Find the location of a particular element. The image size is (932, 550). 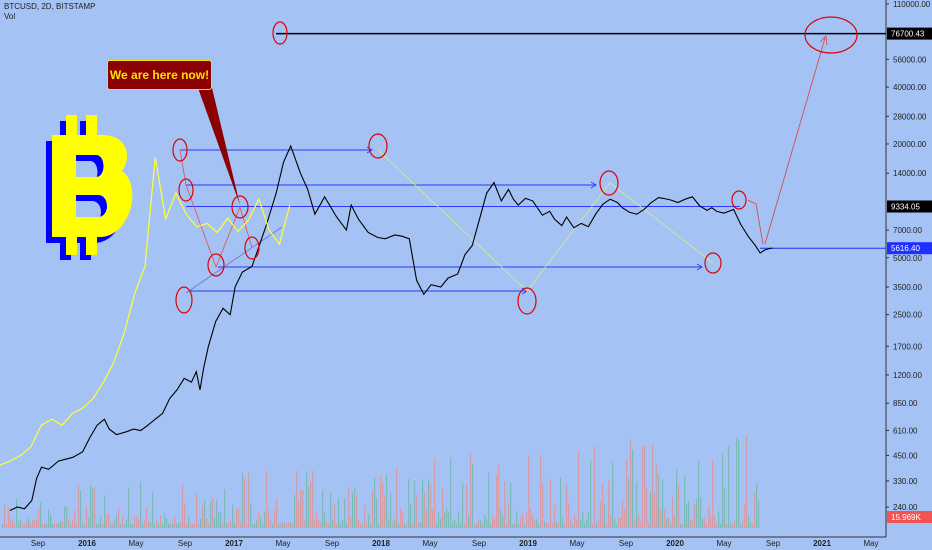

price-tick-label: 450.00 is located at coordinates (905, 455).